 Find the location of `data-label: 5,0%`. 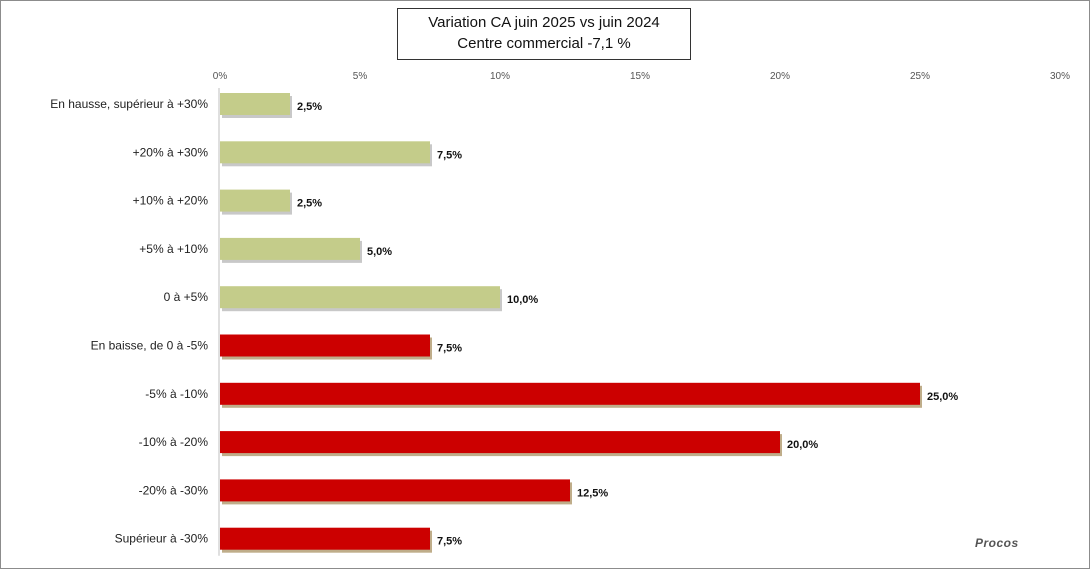

data-label: 5,0% is located at coordinates (379, 252).